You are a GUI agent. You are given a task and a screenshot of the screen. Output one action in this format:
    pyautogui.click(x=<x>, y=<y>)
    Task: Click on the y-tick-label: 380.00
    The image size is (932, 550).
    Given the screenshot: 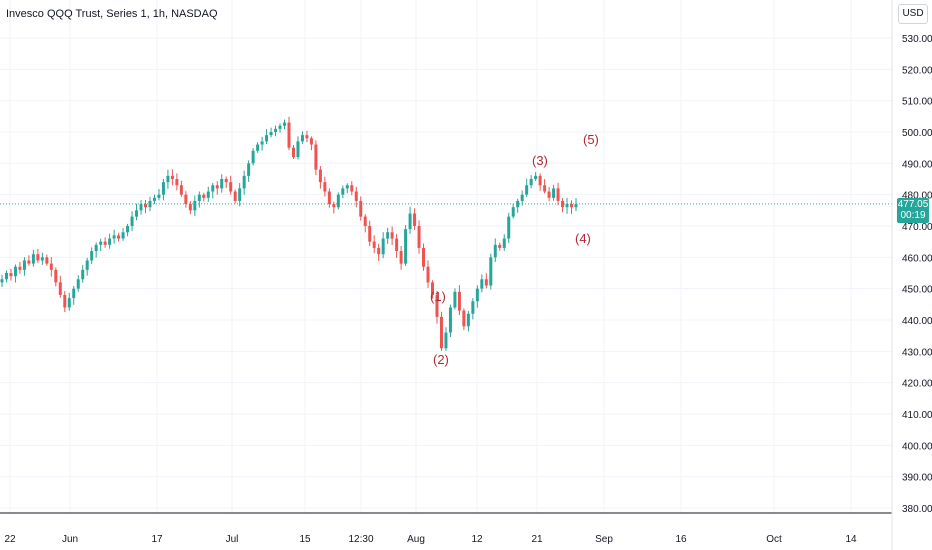 What is the action you would take?
    pyautogui.click(x=917, y=509)
    